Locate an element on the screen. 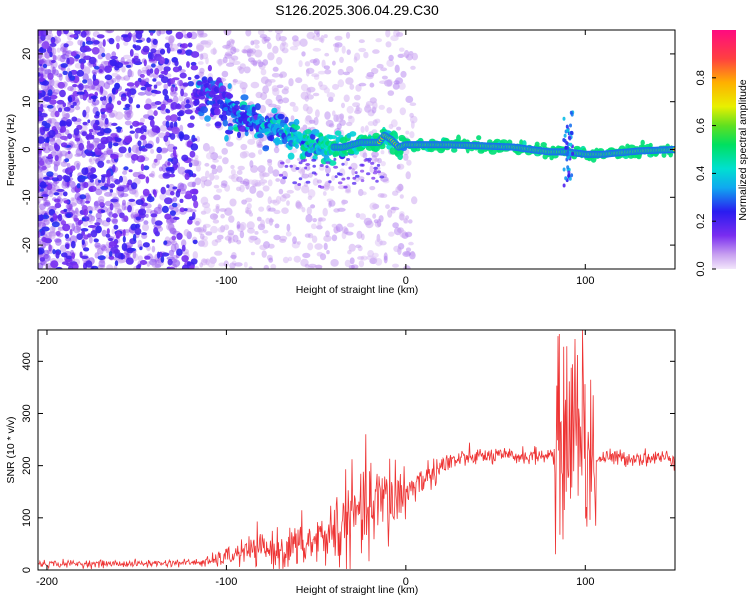 The width and height of the screenshot is (750, 600). spectrogram-ytick-label: -10 is located at coordinates (27, 197).